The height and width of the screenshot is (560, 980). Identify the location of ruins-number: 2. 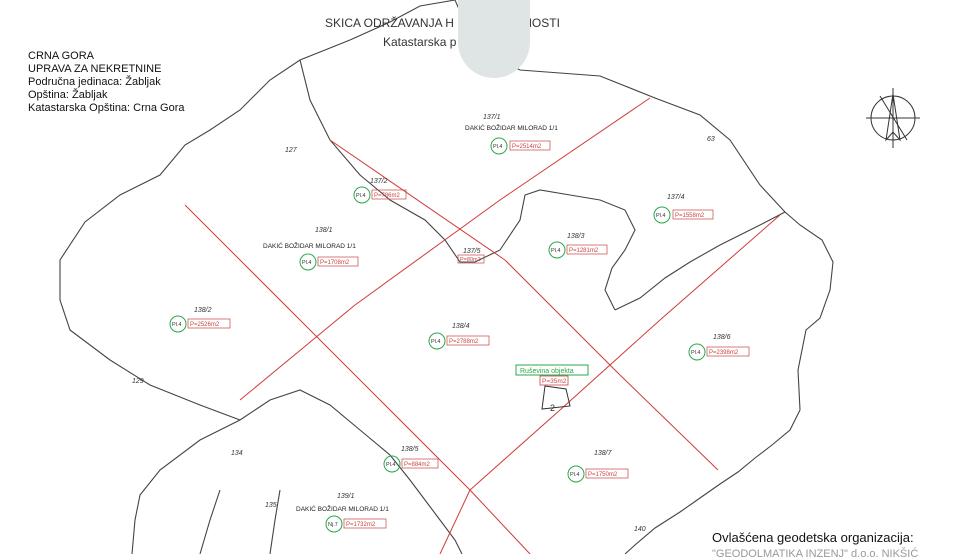
(552, 408).